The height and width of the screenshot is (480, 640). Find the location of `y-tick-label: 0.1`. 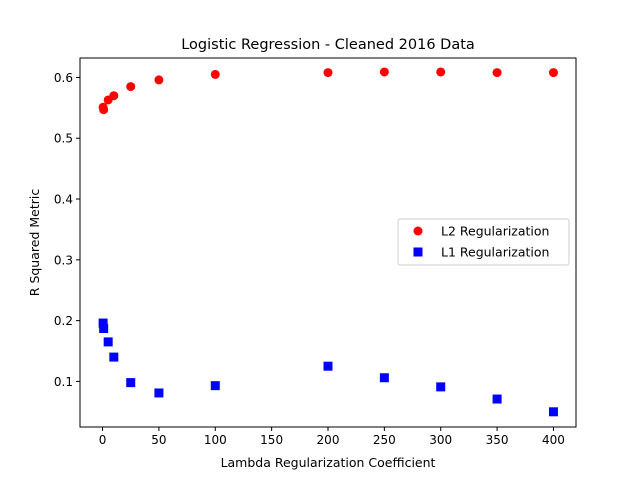

y-tick-label: 0.1 is located at coordinates (63, 382).